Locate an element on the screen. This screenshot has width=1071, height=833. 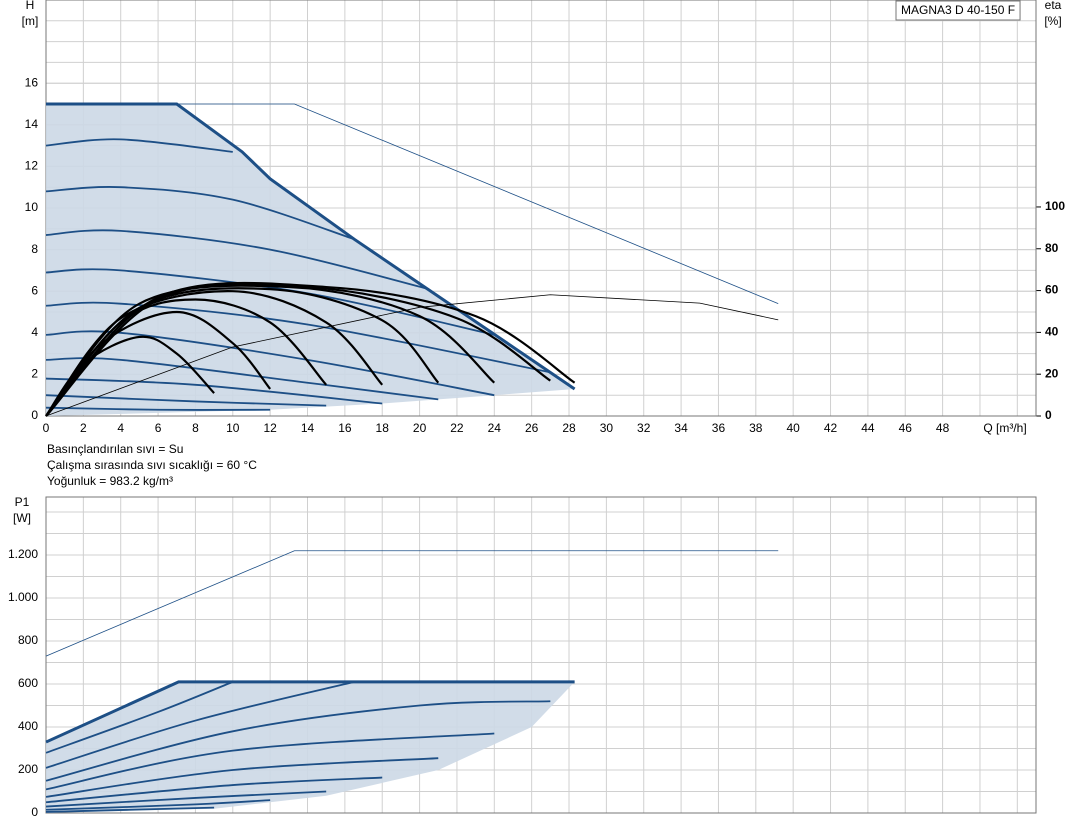
y-tick-label: 400 is located at coordinates (28, 726).